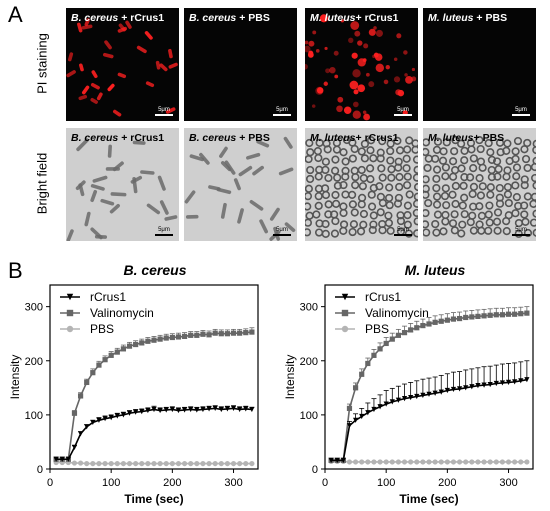 This screenshot has height=511, width=550. I want to click on y-tick-label: 100, so click(34, 416).